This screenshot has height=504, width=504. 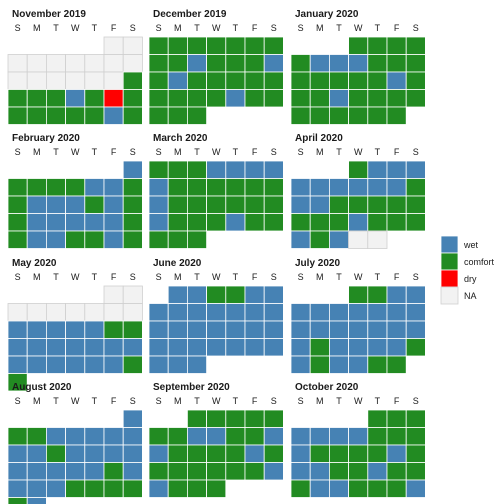 What do you see at coordinates (34, 263) in the screenshot?
I see `month-title: May 2020` at bounding box center [34, 263].